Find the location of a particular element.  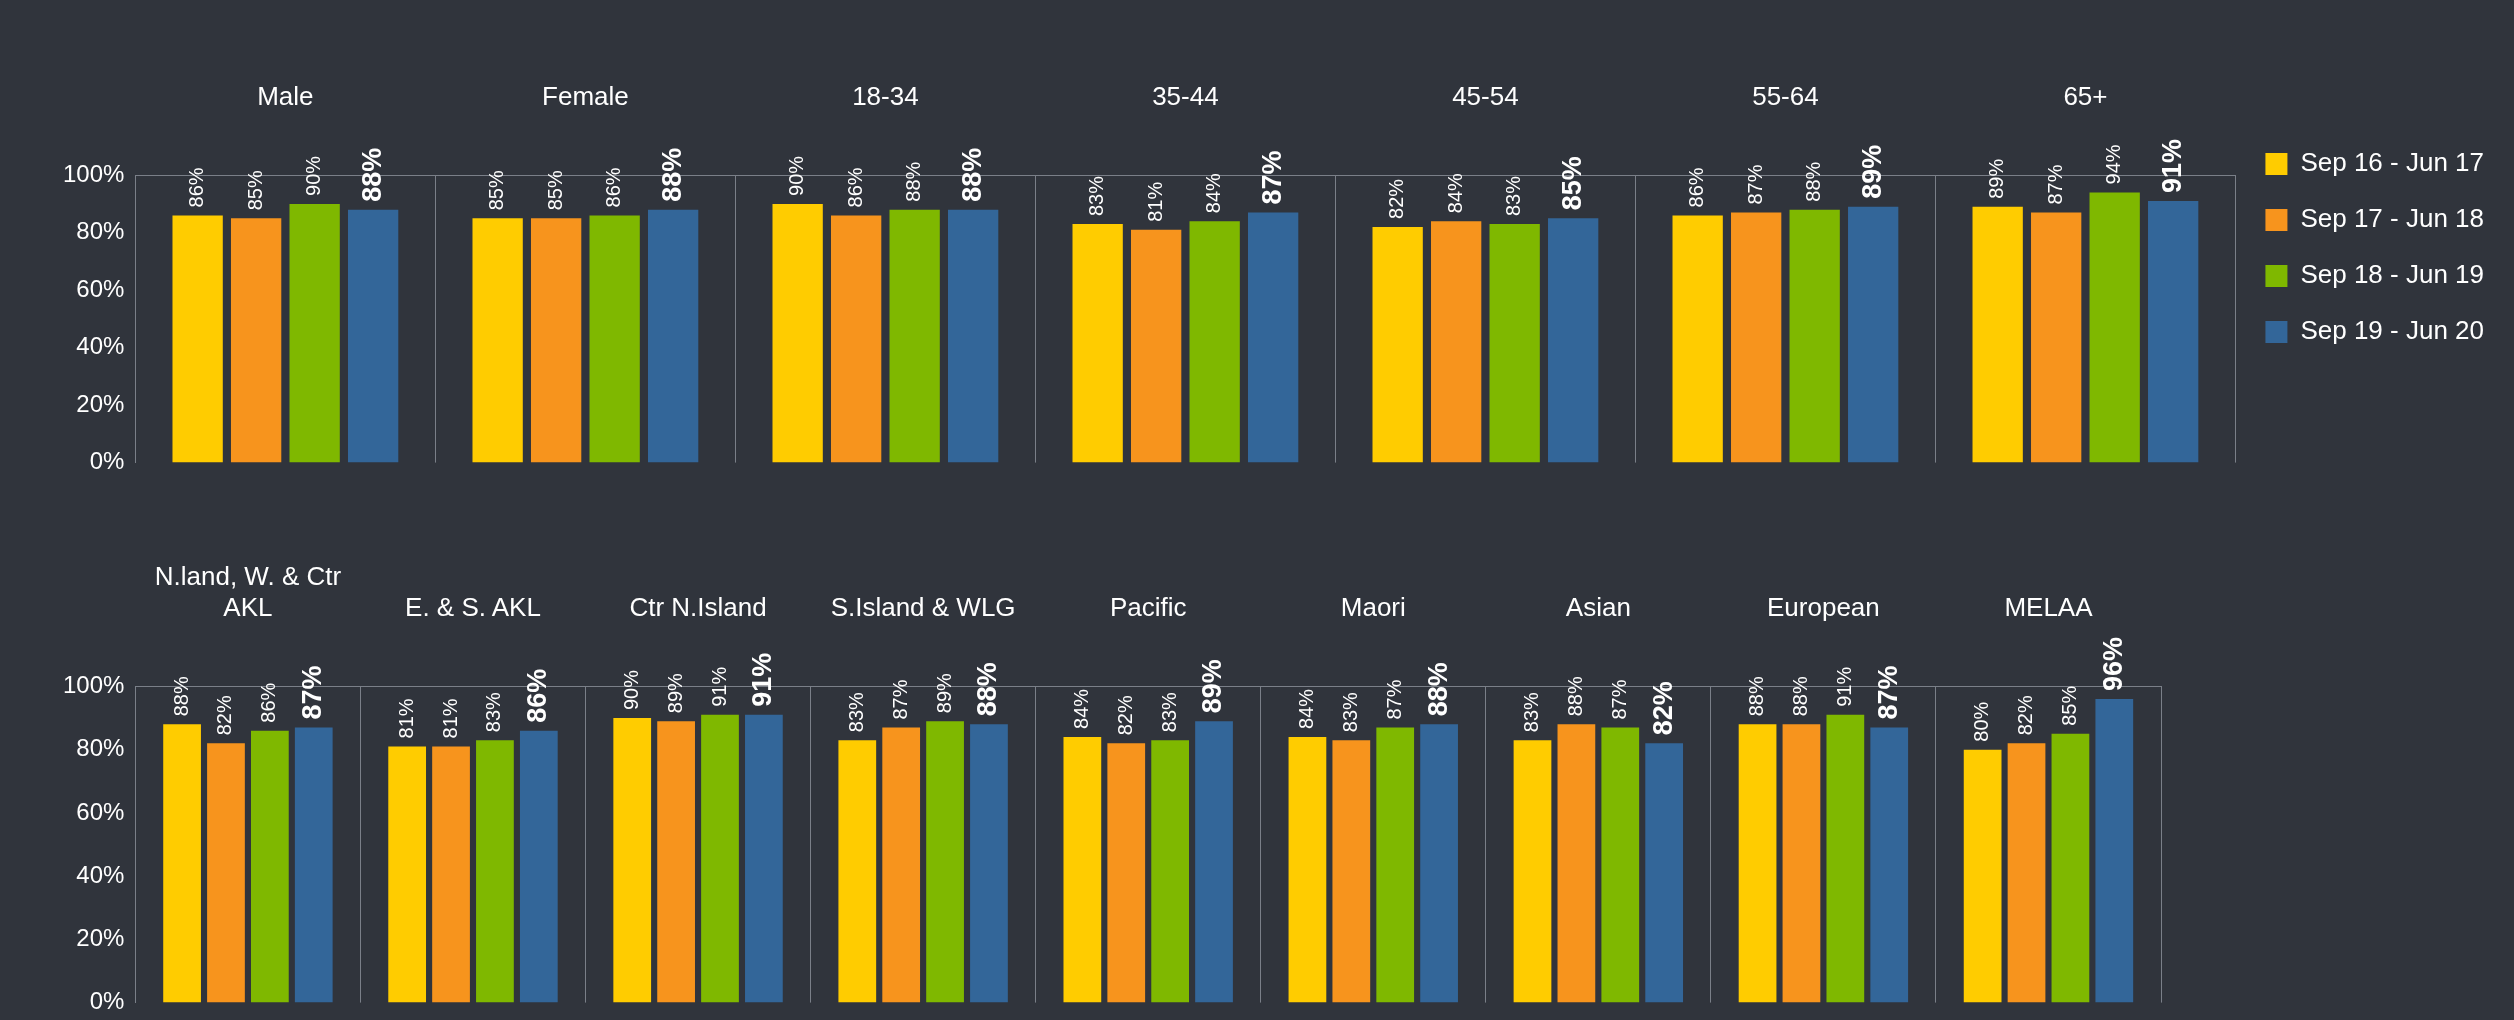

x-tick-label: Male is located at coordinates (285, 95).